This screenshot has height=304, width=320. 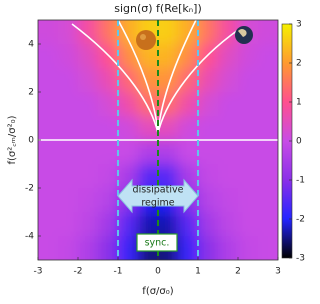 I want to click on colorbar-tick-label: 3, so click(x=299, y=25).